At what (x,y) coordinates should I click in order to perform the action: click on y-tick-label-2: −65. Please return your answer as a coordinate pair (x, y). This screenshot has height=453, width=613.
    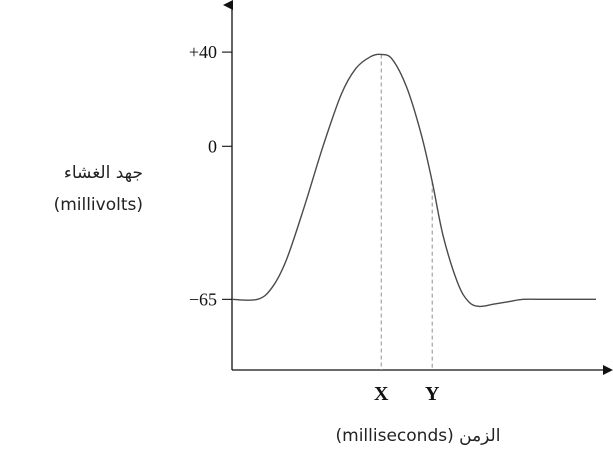
    Looking at the image, I should click on (203, 299).